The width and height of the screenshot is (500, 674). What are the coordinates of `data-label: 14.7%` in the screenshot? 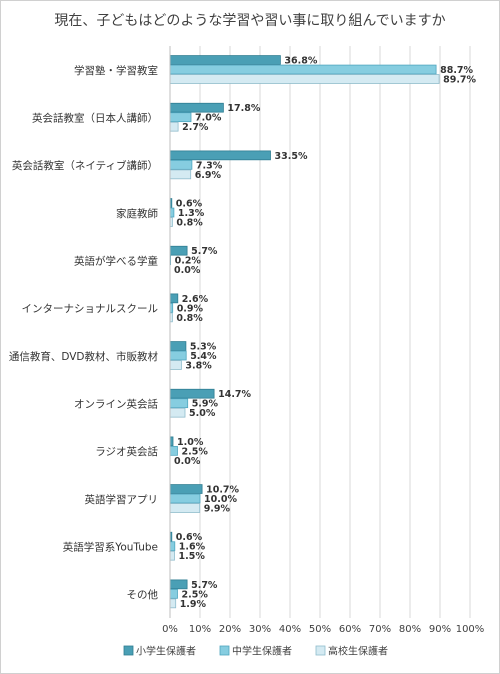 It's located at (234, 394).